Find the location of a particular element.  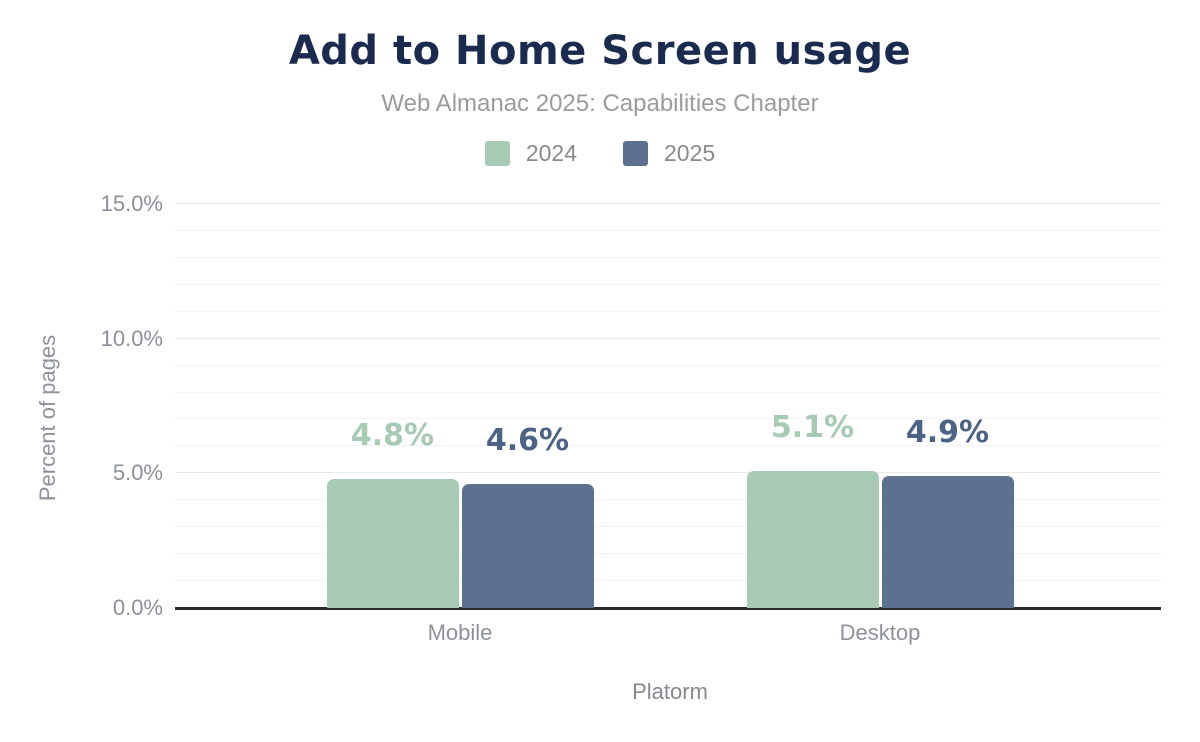

x-axis-labels: Mobile Desktop is located at coordinates (668, 634).